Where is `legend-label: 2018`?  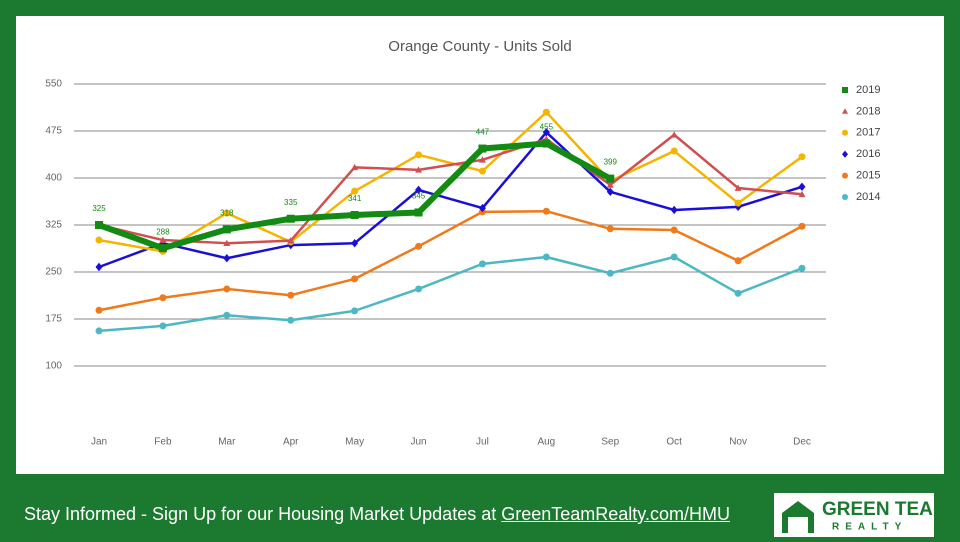
legend-label: 2018 is located at coordinates (868, 111).